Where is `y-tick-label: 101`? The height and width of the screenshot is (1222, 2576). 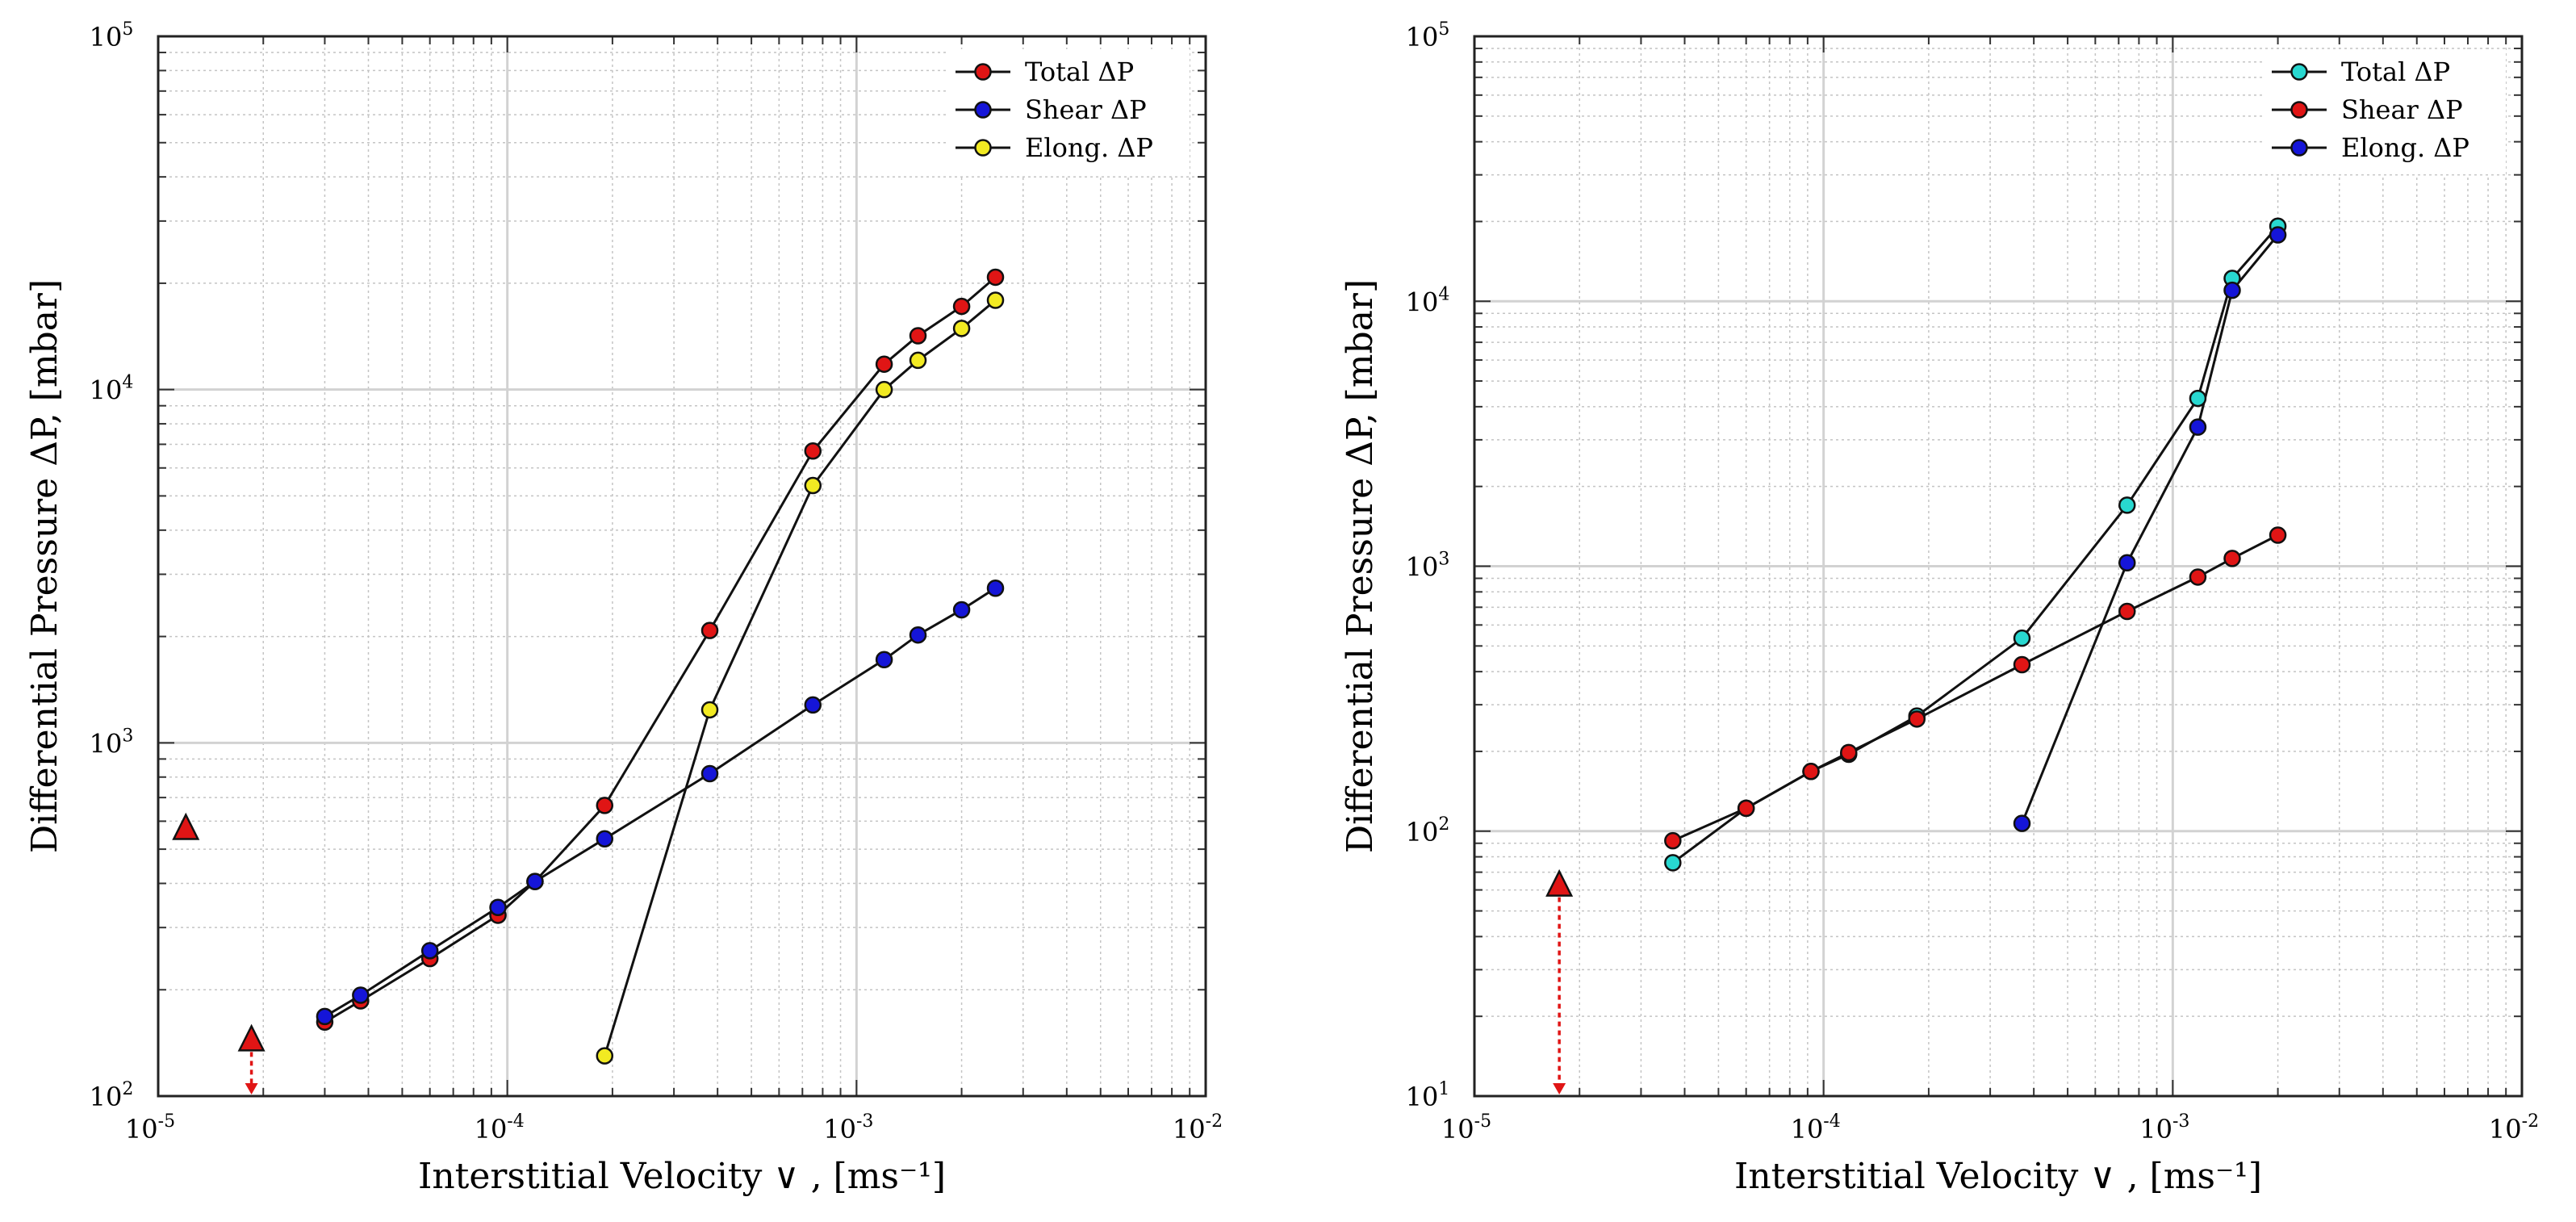
y-tick-label: 101 is located at coordinates (1428, 1095).